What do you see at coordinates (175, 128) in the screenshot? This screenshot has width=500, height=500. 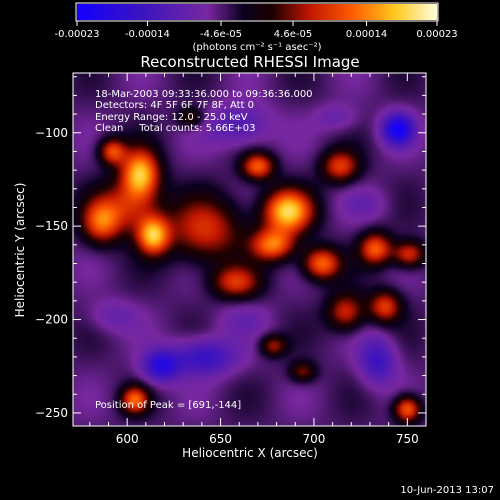 I see `annotation-clean: Clean Total counts: 5.66E+03` at bounding box center [175, 128].